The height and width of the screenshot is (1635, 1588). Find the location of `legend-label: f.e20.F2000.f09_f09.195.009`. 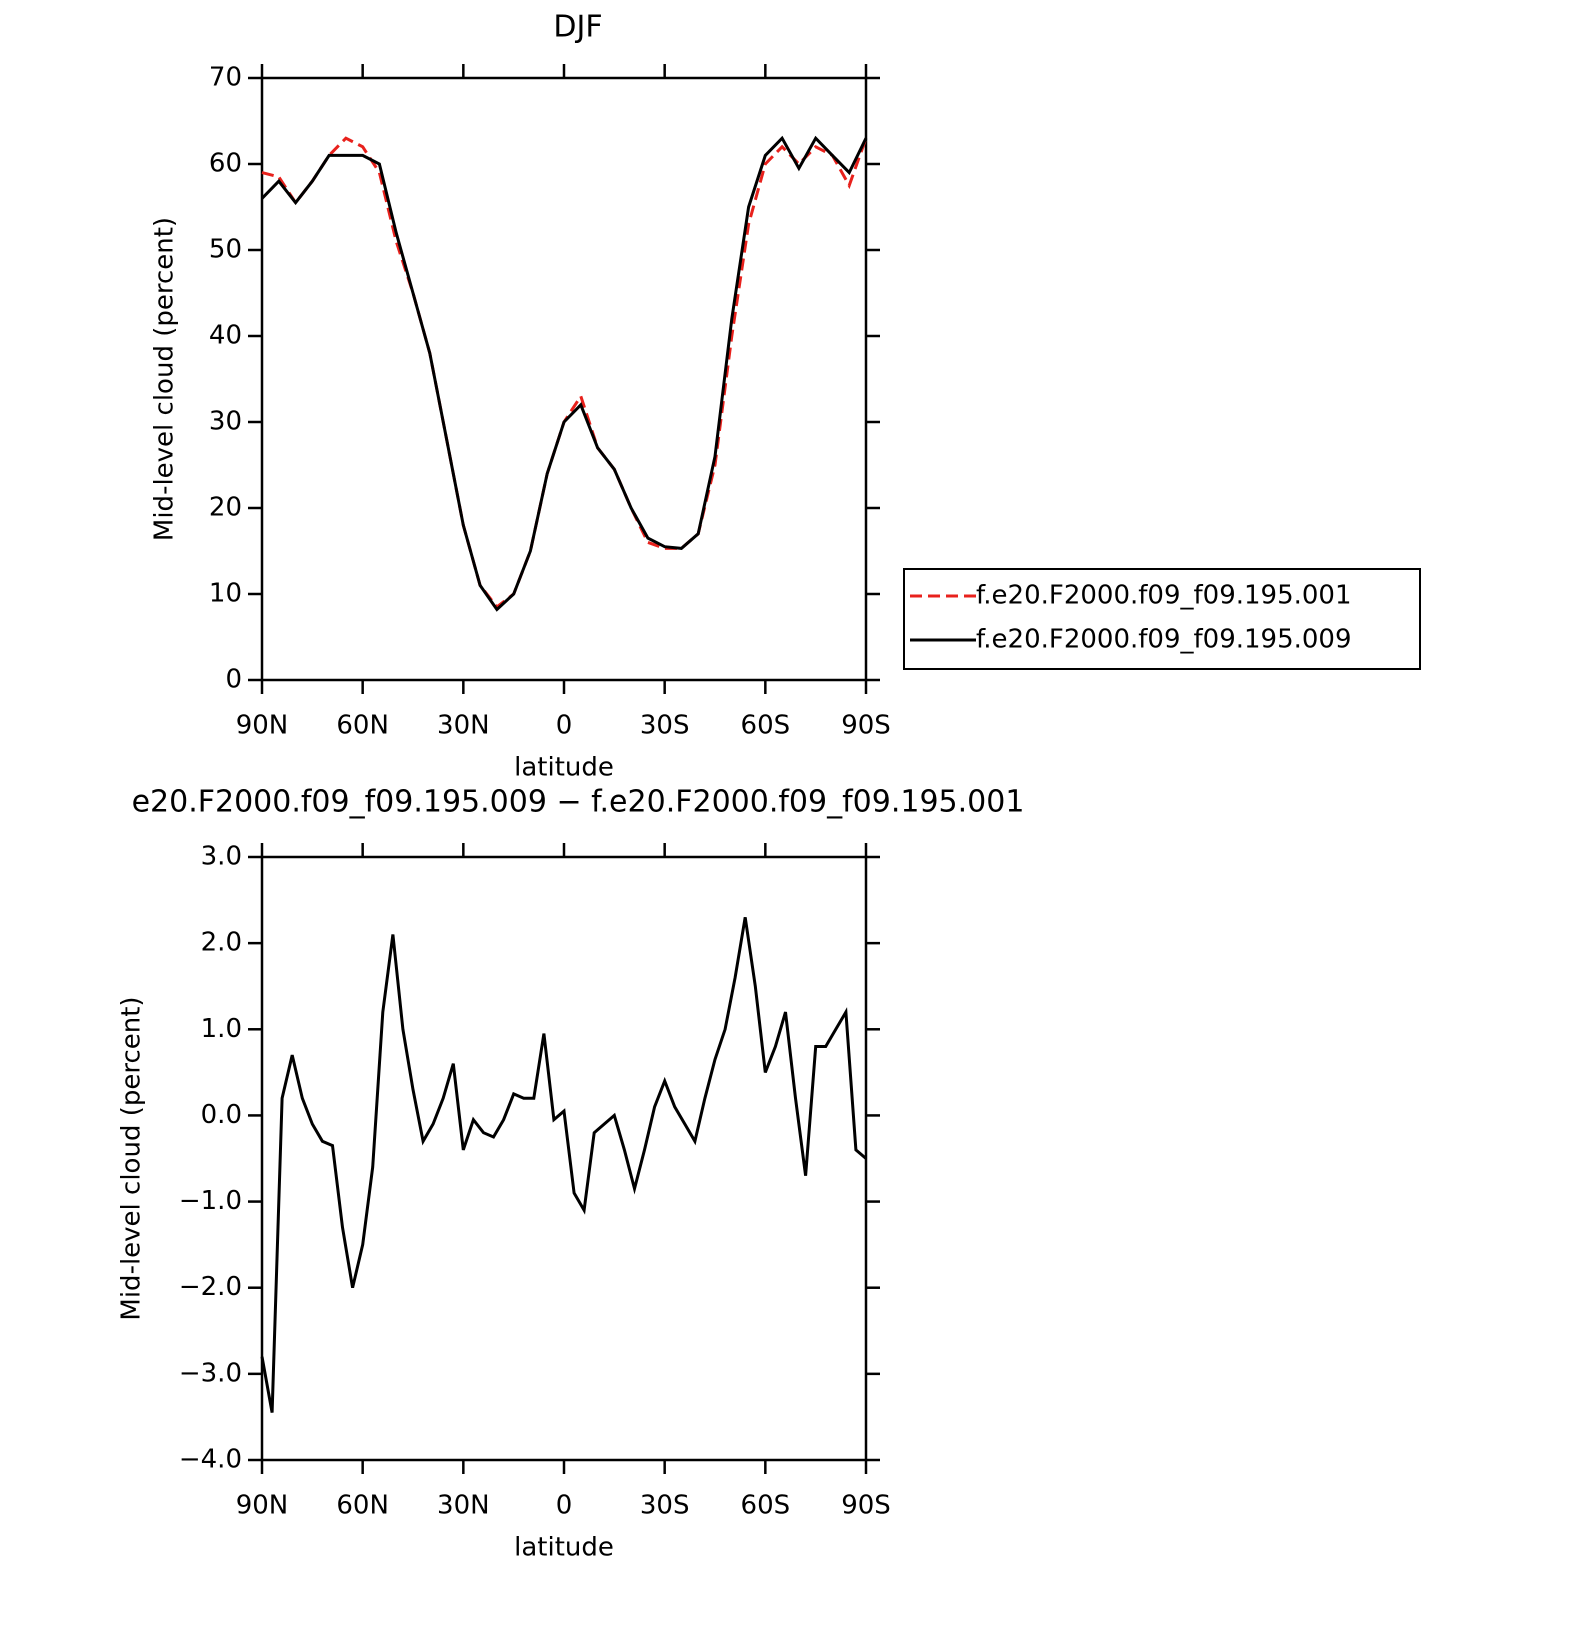

legend-label: f.e20.F2000.f09_f09.195.009 is located at coordinates (1164, 640).